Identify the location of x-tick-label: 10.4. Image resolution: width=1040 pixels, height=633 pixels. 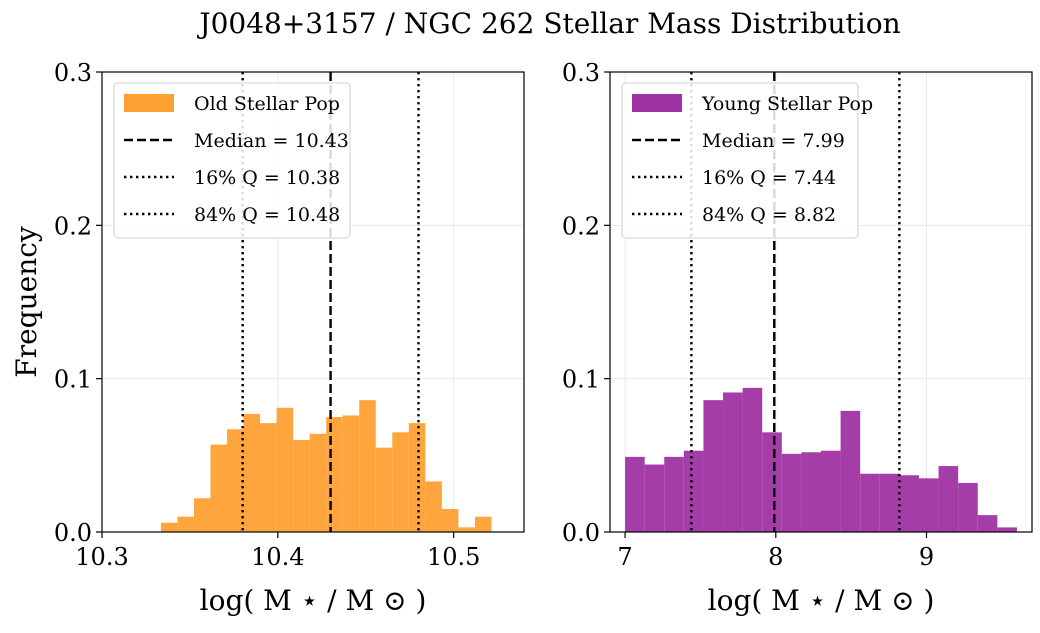
(277, 557).